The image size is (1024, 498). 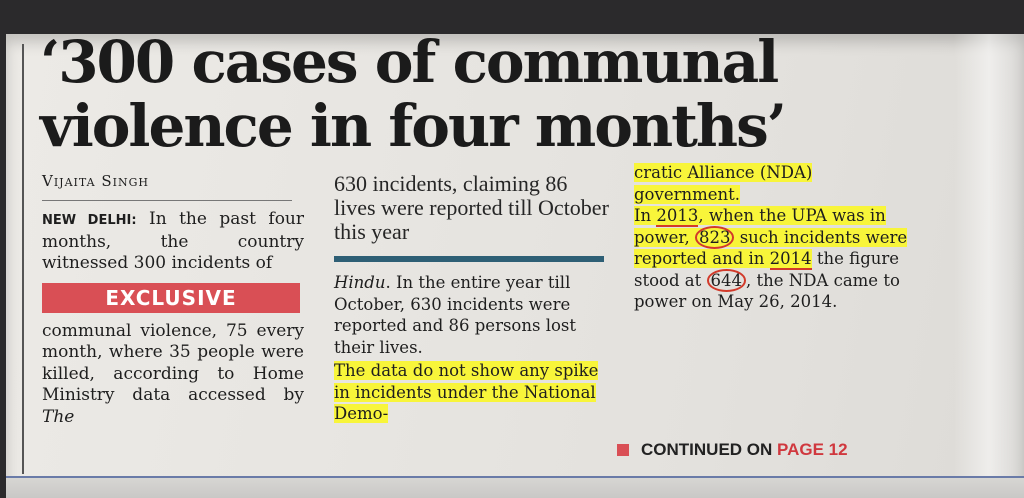 I want to click on publication-name: Hindu, so click(x=360, y=282).